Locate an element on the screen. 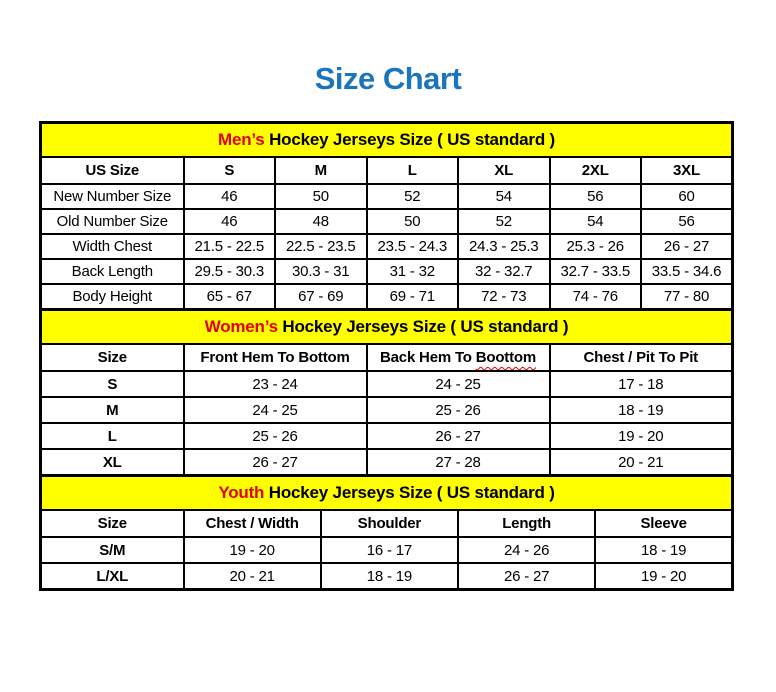 The height and width of the screenshot is (692, 776). value-cell: 32 - 32.7 is located at coordinates (504, 271).